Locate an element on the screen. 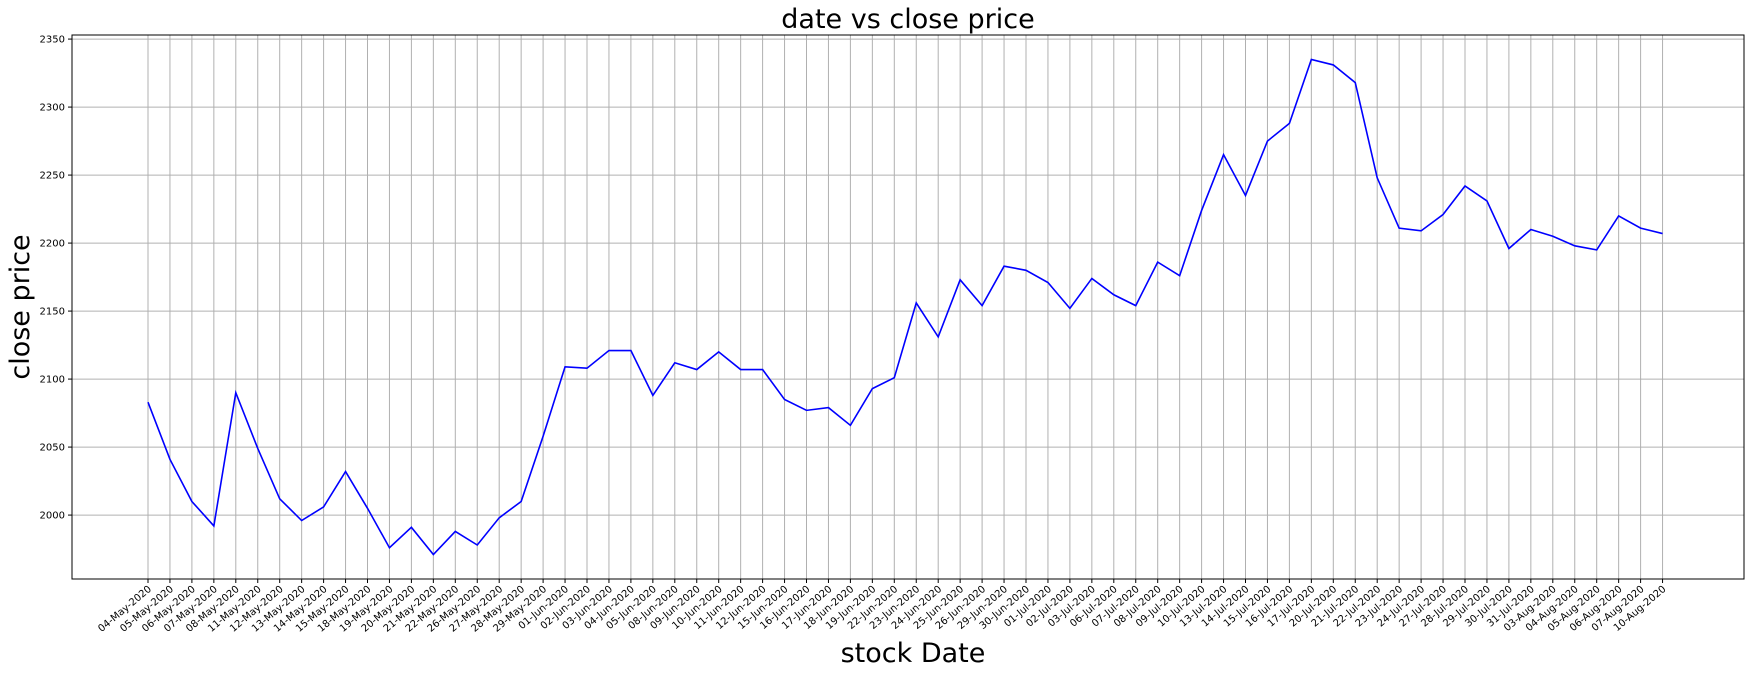  y-tick-label: 2150 is located at coordinates (52, 312).